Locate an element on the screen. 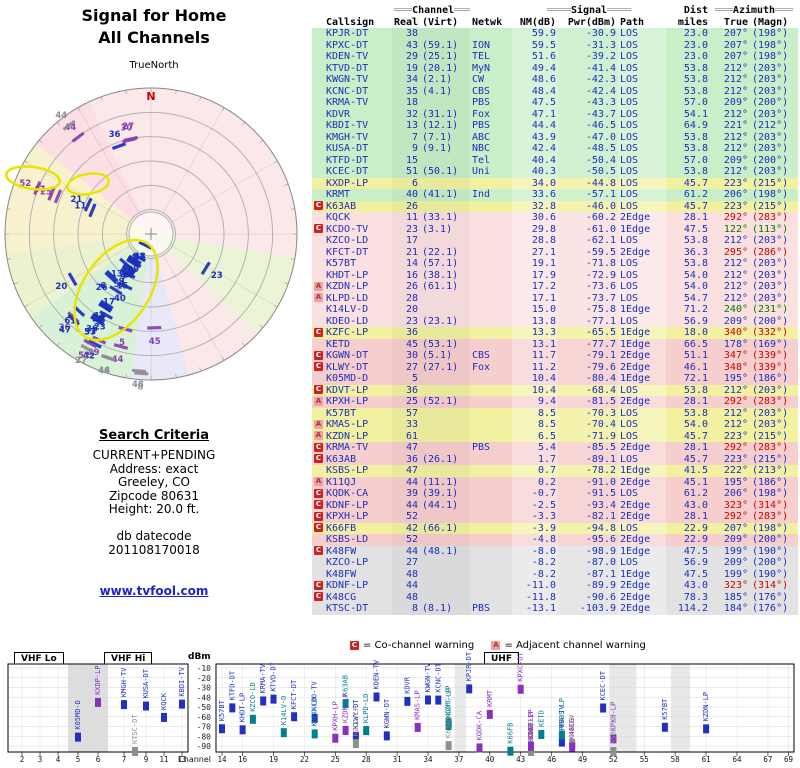 Image resolution: width=800 pixels, height=768 pixels. table-row: KRMA-TV 18 PBS 47.5 -43.3 LOS 57.0 209° (200°) is located at coordinates (555, 103).